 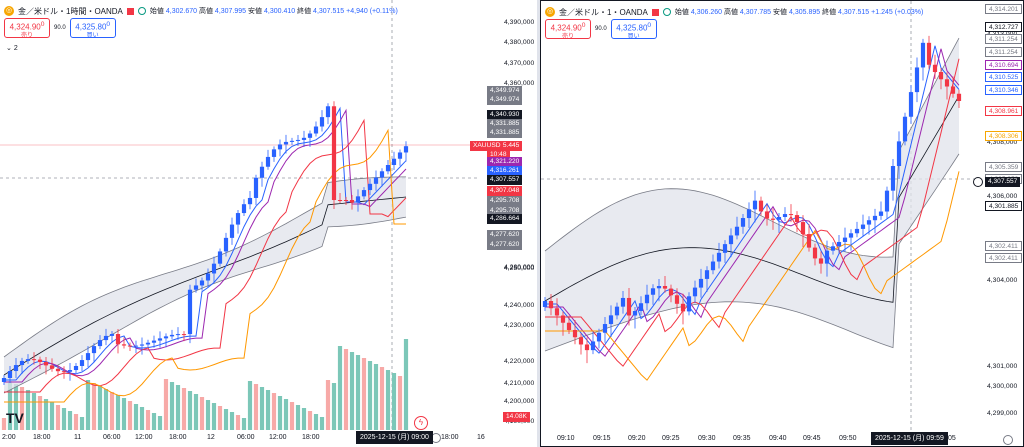 I want to click on left-trade-panel: 4,324.900 売り 90.0 4,325.800 買い, so click(x=60, y=28).